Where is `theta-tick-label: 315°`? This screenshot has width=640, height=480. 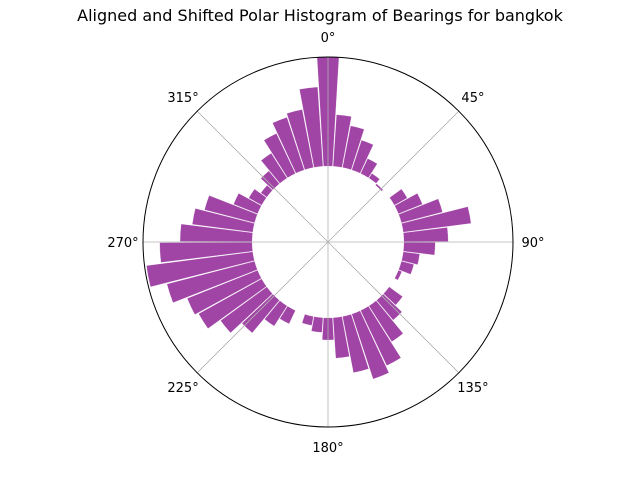
theta-tick-label: 315° is located at coordinates (182, 98).